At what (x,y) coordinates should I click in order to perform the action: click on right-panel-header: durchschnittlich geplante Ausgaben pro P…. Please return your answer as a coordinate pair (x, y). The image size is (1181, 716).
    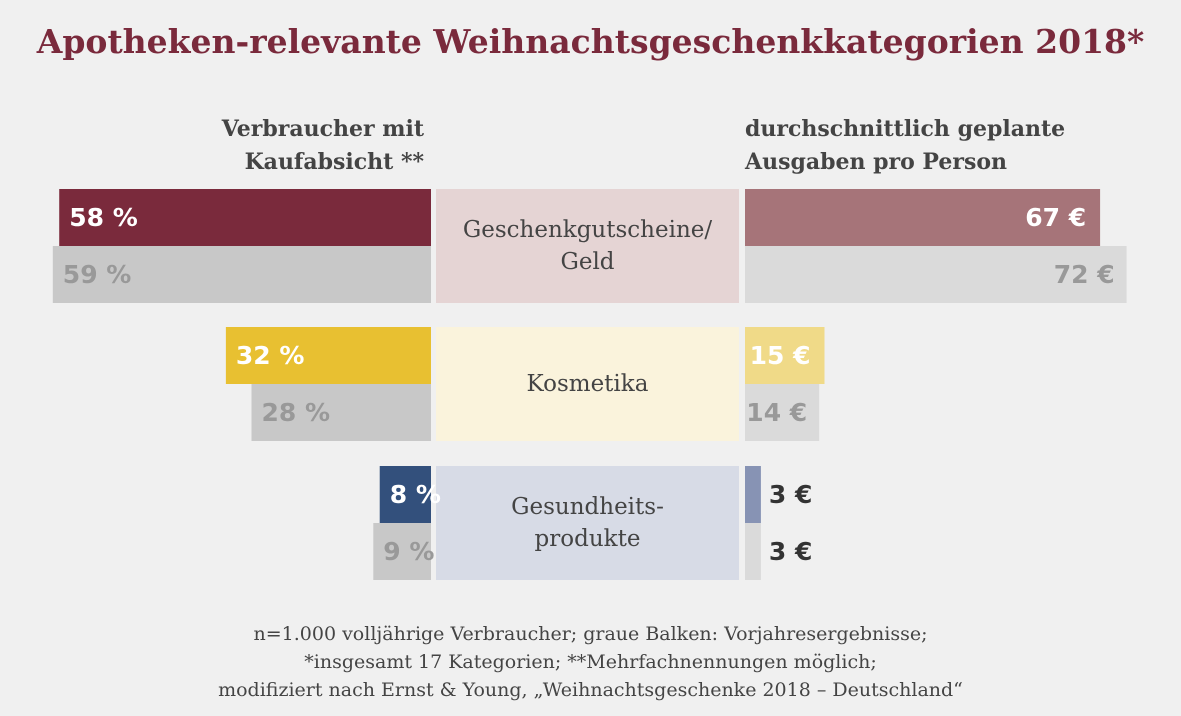
    Looking at the image, I should click on (905, 146).